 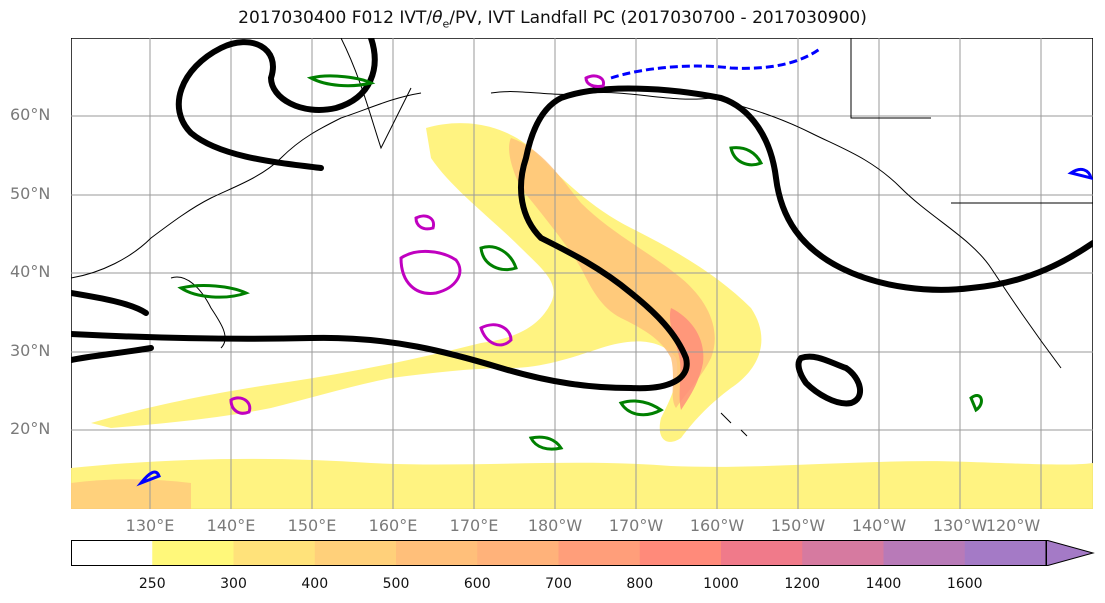 I want to click on lon-label-160w: 160°W, so click(x=717, y=525).